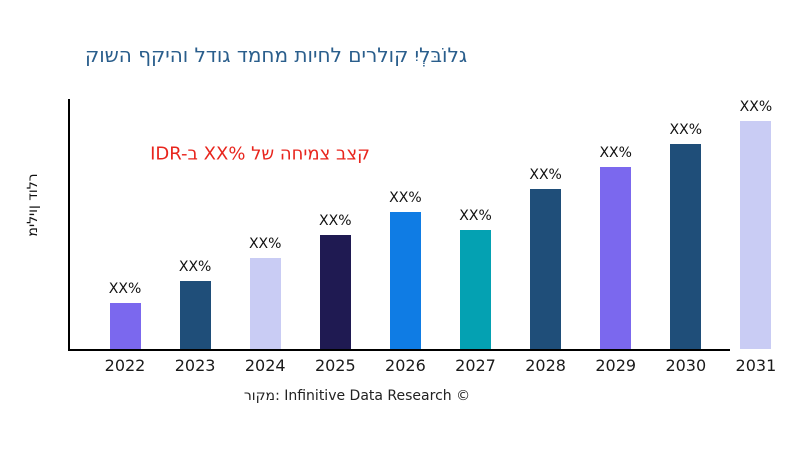 This screenshot has height=450, width=800. I want to click on bar-2030, so click(686, 246).